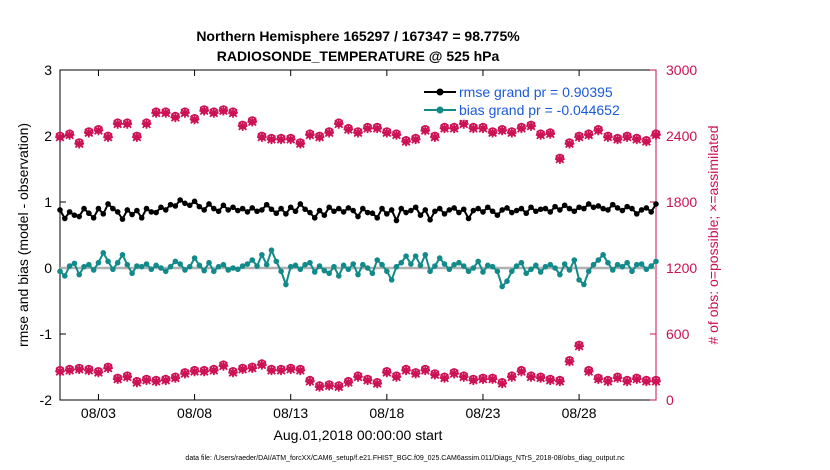 This screenshot has height=470, width=830. I want to click on y-axis-label-right: # of obs: o=possible; ×=assimilated, so click(713, 234).